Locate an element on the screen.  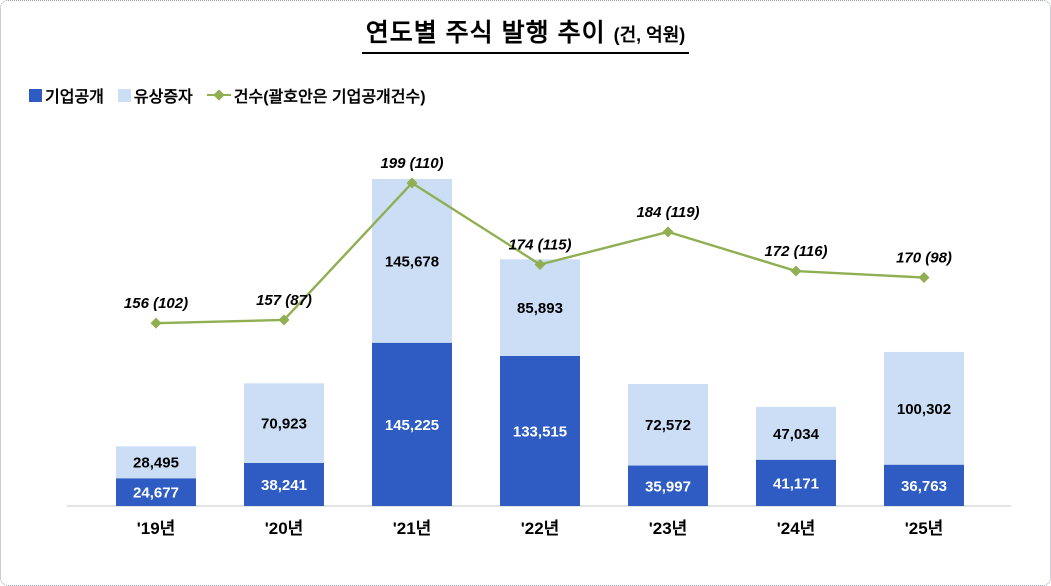
legend-item-seo: 유상증자 is located at coordinates (155, 95).